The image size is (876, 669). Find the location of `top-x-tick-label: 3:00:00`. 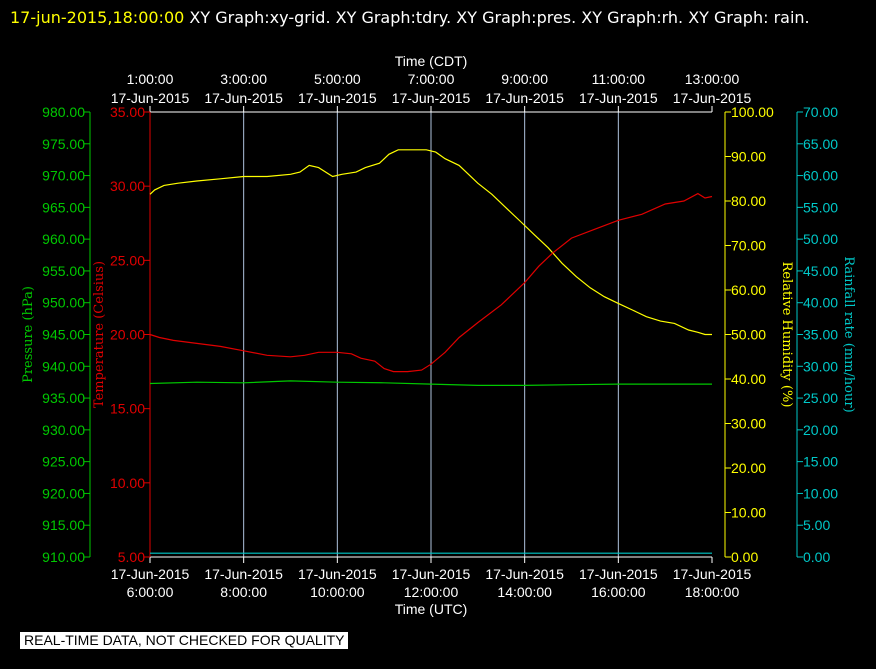

top-x-tick-label: 3:00:00 is located at coordinates (243, 79).